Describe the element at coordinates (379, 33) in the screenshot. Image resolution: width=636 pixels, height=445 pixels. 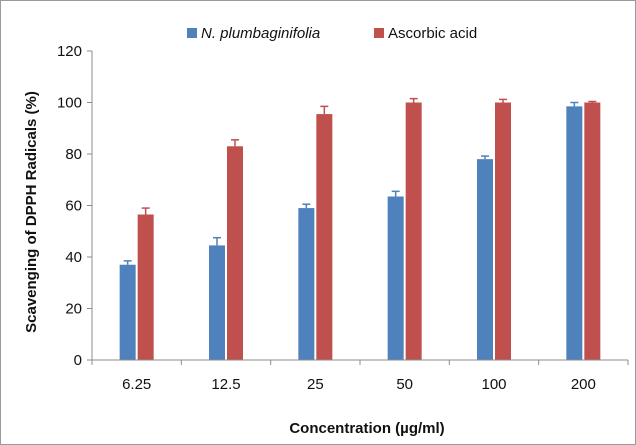
I see `legend-swatch-ascorbic-acid` at that location.